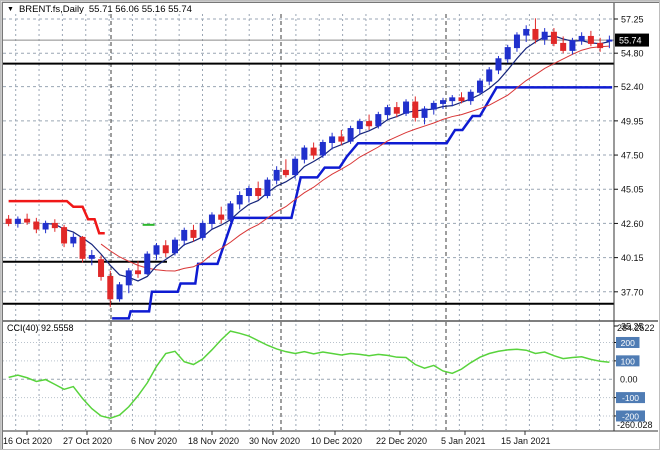 Image resolution: width=660 pixels, height=450 pixels. Describe the element at coordinates (629, 380) in the screenshot. I see `cci-zero-label: 0.00` at that location.